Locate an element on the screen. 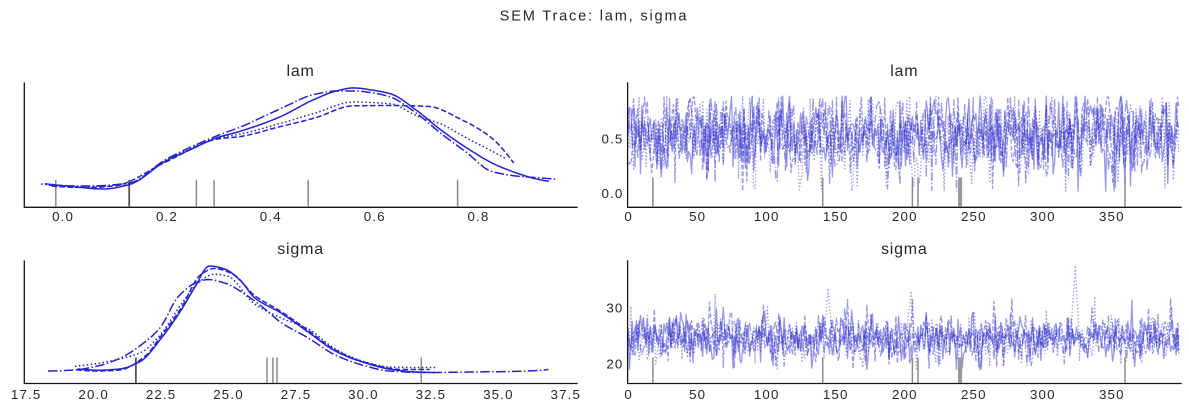  svg-text: 27.5 is located at coordinates (296, 394).